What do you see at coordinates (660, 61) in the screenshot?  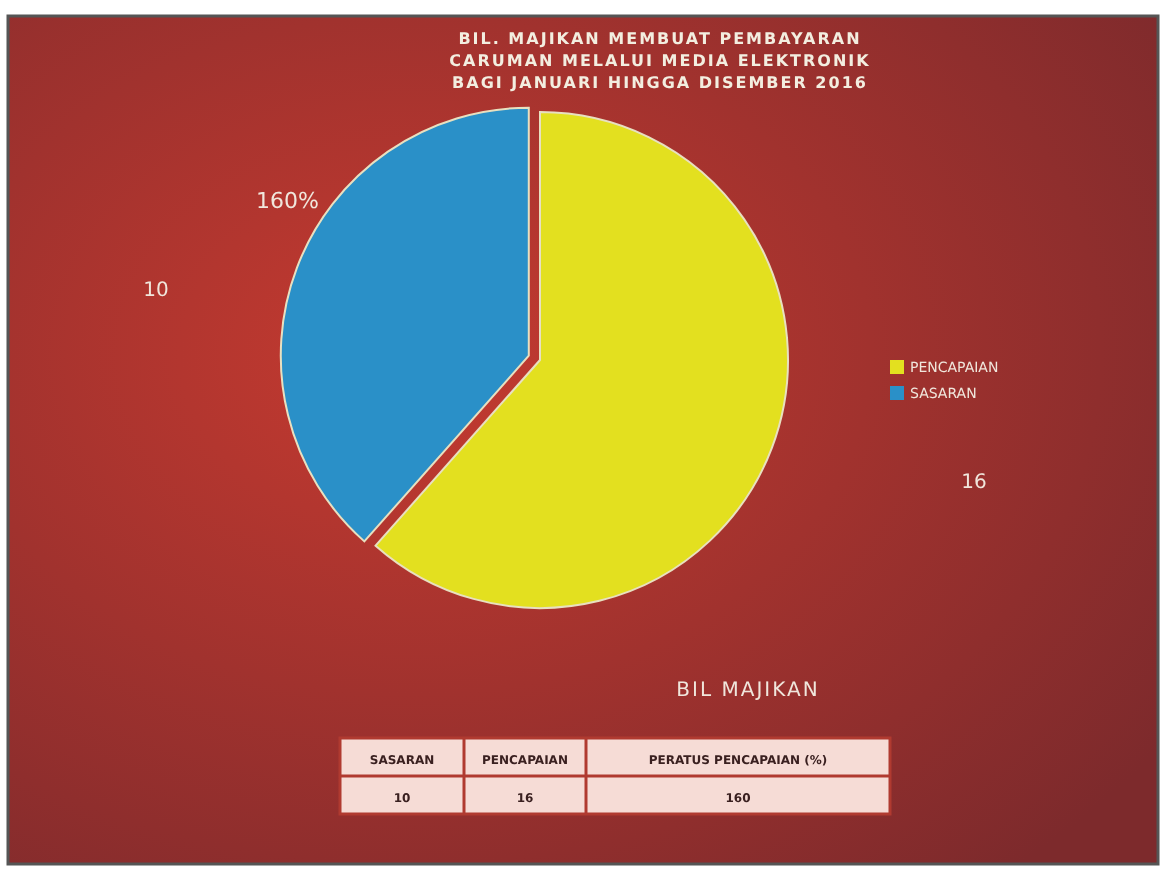 I see `chart-title: BIL. MAJIKAN MEMBUAT PEMBAYARAN CARUMAN MELALUI MEDIA ELEKTRONIK BAGI JANUARI HINGGA DISEMBER 2016` at bounding box center [660, 61].